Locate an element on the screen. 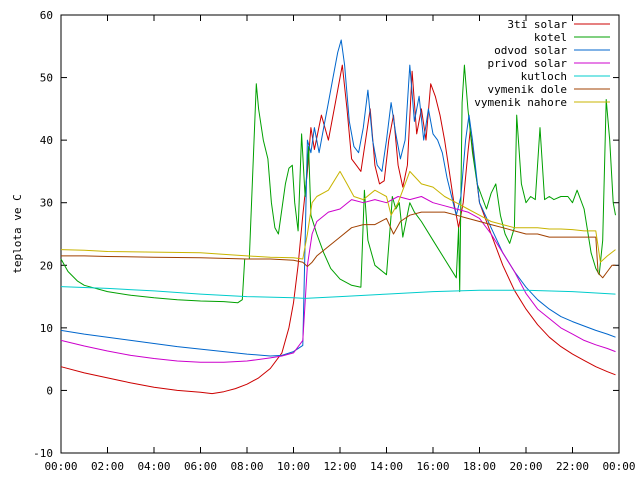 Image resolution: width=640 pixels, height=480 pixels. x-tick-label: 22:00 is located at coordinates (572, 466).